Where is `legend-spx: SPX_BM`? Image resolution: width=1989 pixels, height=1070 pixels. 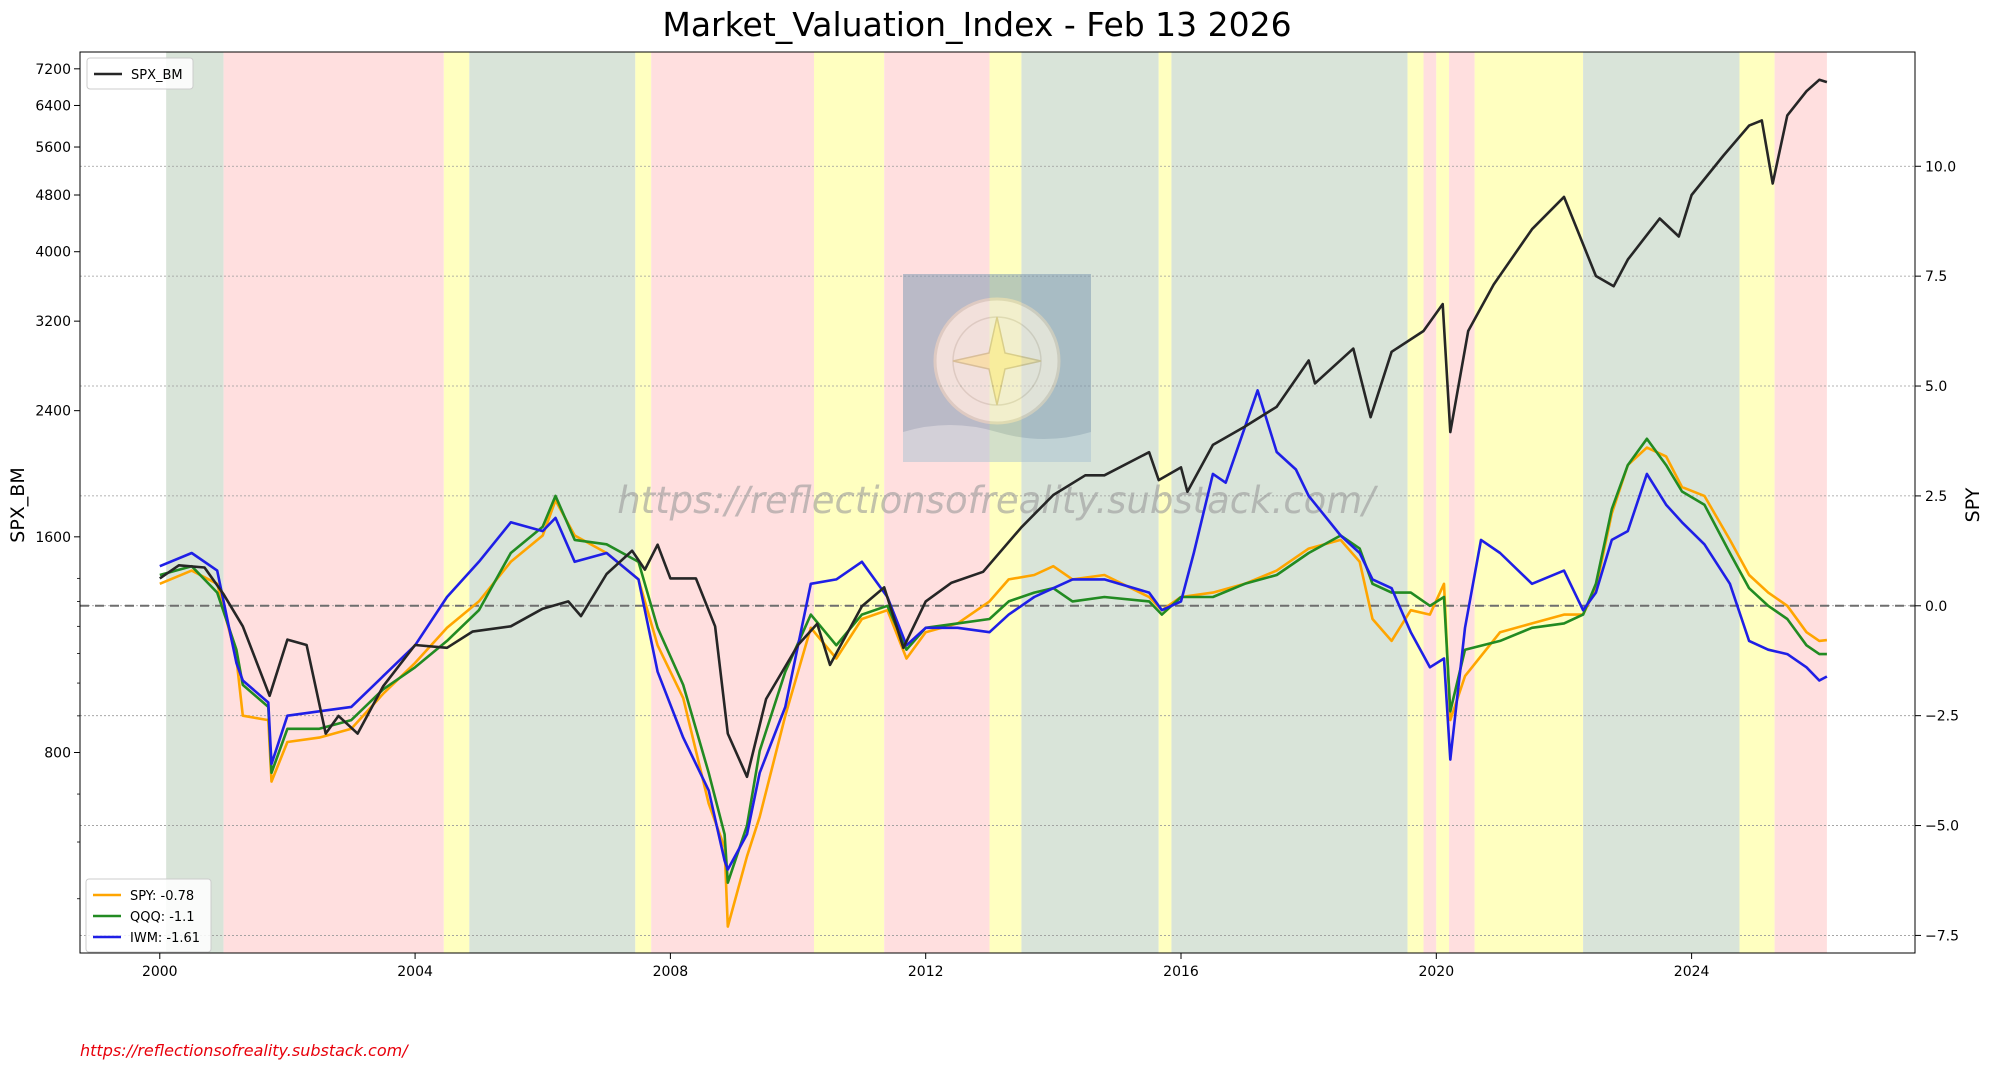 legend-spx: SPX_BM is located at coordinates (140, 73).